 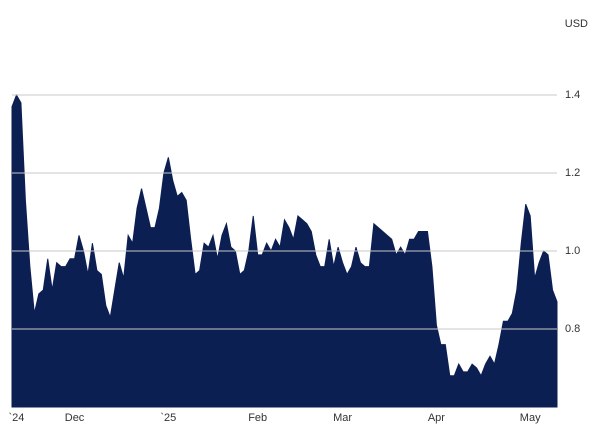 I want to click on y-tick-label: 1.4, so click(x=572, y=95).